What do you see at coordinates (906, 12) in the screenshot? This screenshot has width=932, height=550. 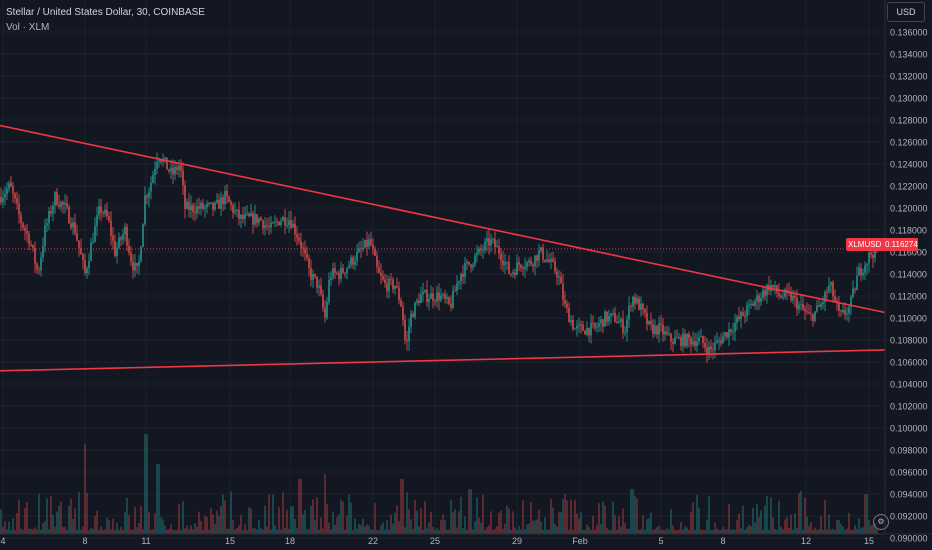 I see `currency-button: USD` at bounding box center [906, 12].